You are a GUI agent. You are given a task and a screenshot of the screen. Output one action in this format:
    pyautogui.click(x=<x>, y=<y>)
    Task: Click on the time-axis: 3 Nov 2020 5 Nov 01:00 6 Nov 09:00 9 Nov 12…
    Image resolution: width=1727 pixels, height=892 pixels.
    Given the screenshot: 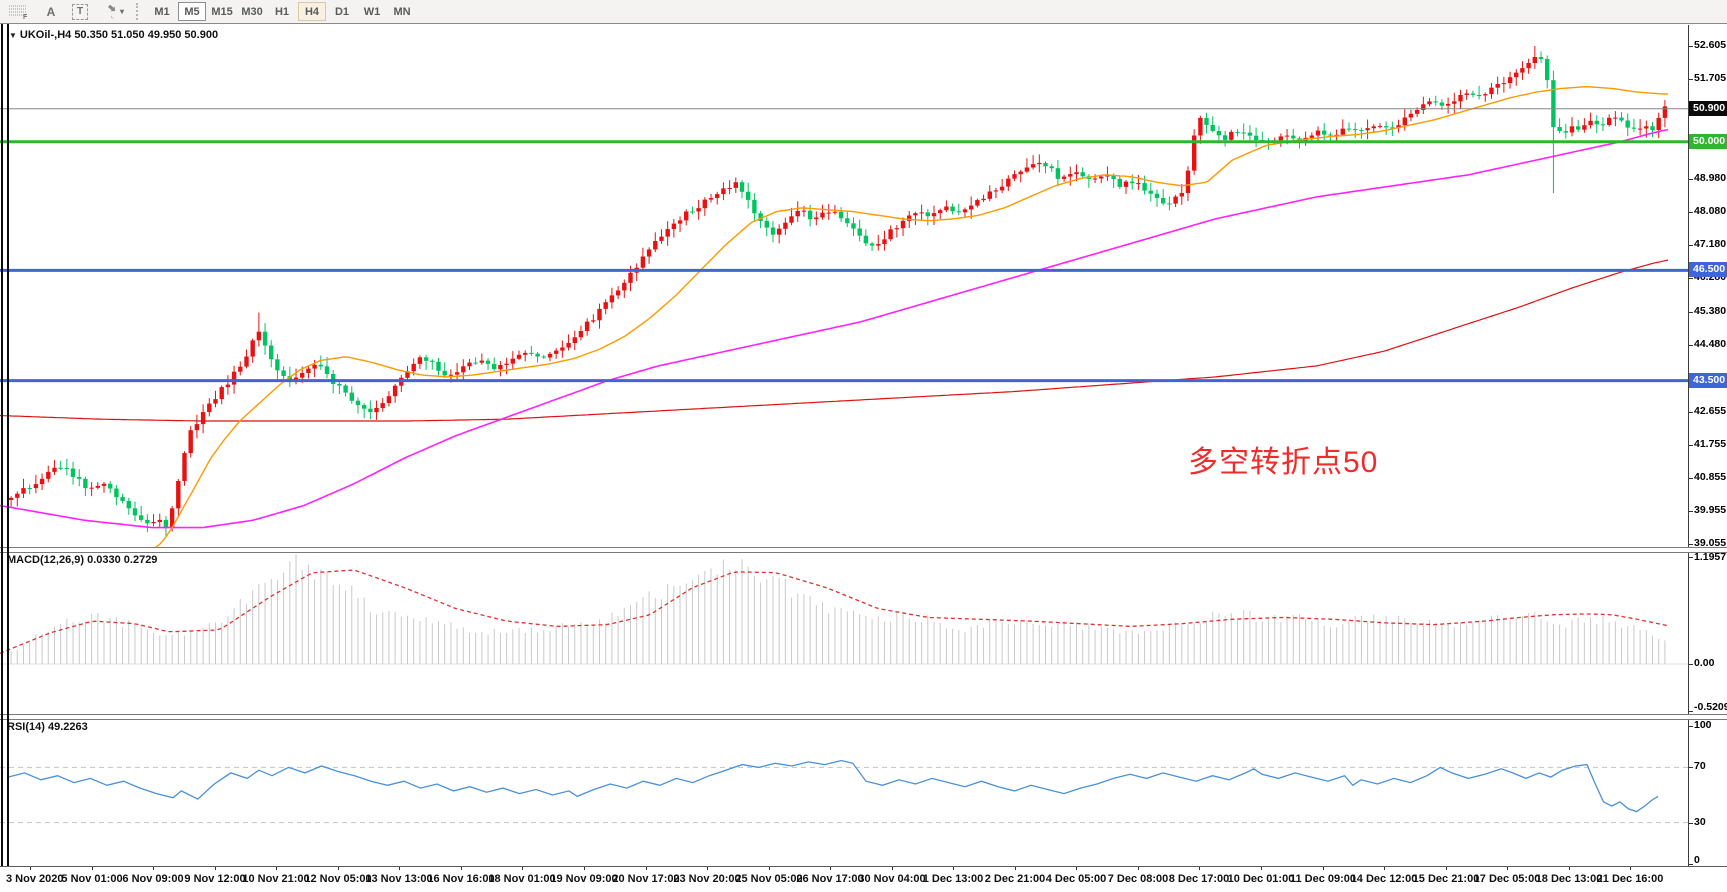 What is the action you would take?
    pyautogui.click(x=863, y=879)
    